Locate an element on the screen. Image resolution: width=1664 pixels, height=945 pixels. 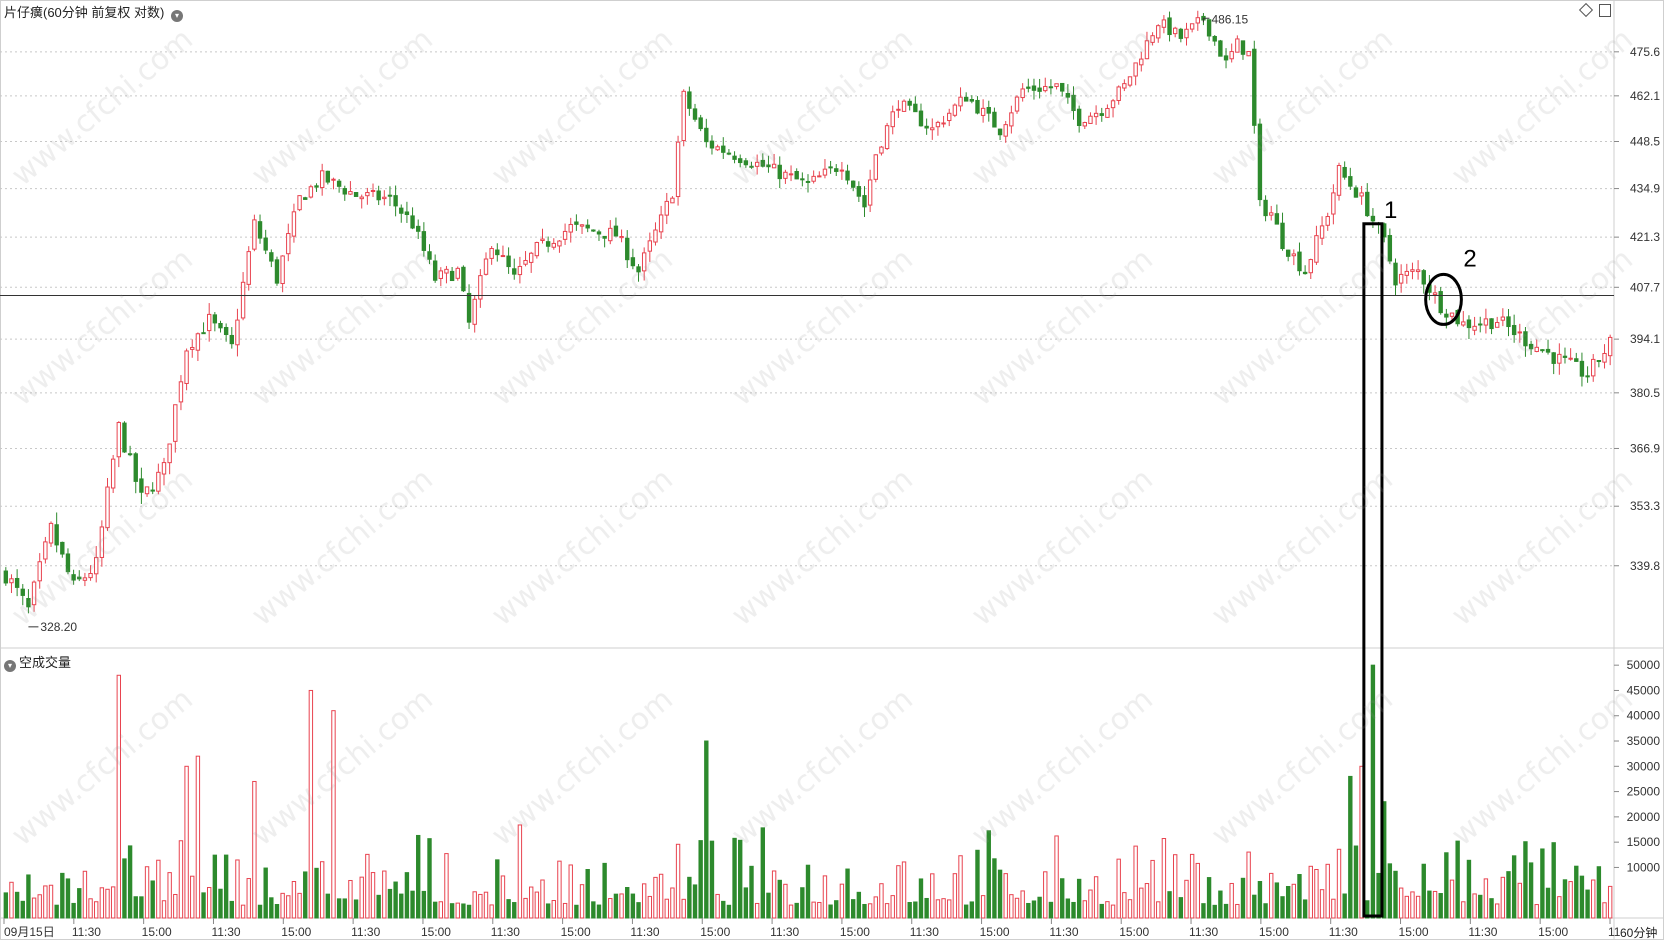
price-tick-label: 421.3 is located at coordinates (1645, 237).